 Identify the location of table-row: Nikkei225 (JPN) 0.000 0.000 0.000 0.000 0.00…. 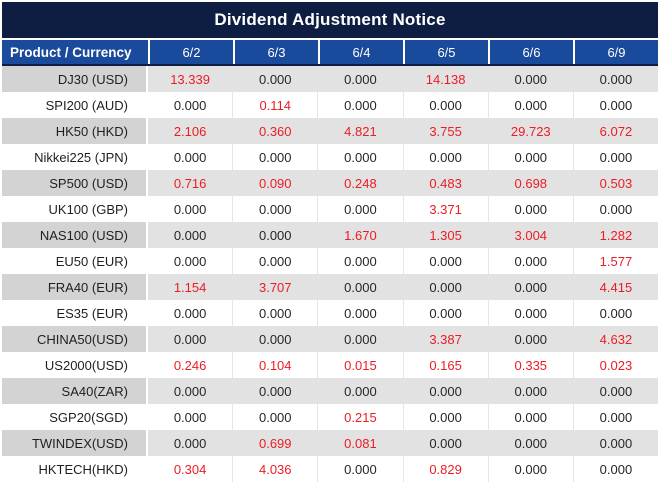
(330, 157).